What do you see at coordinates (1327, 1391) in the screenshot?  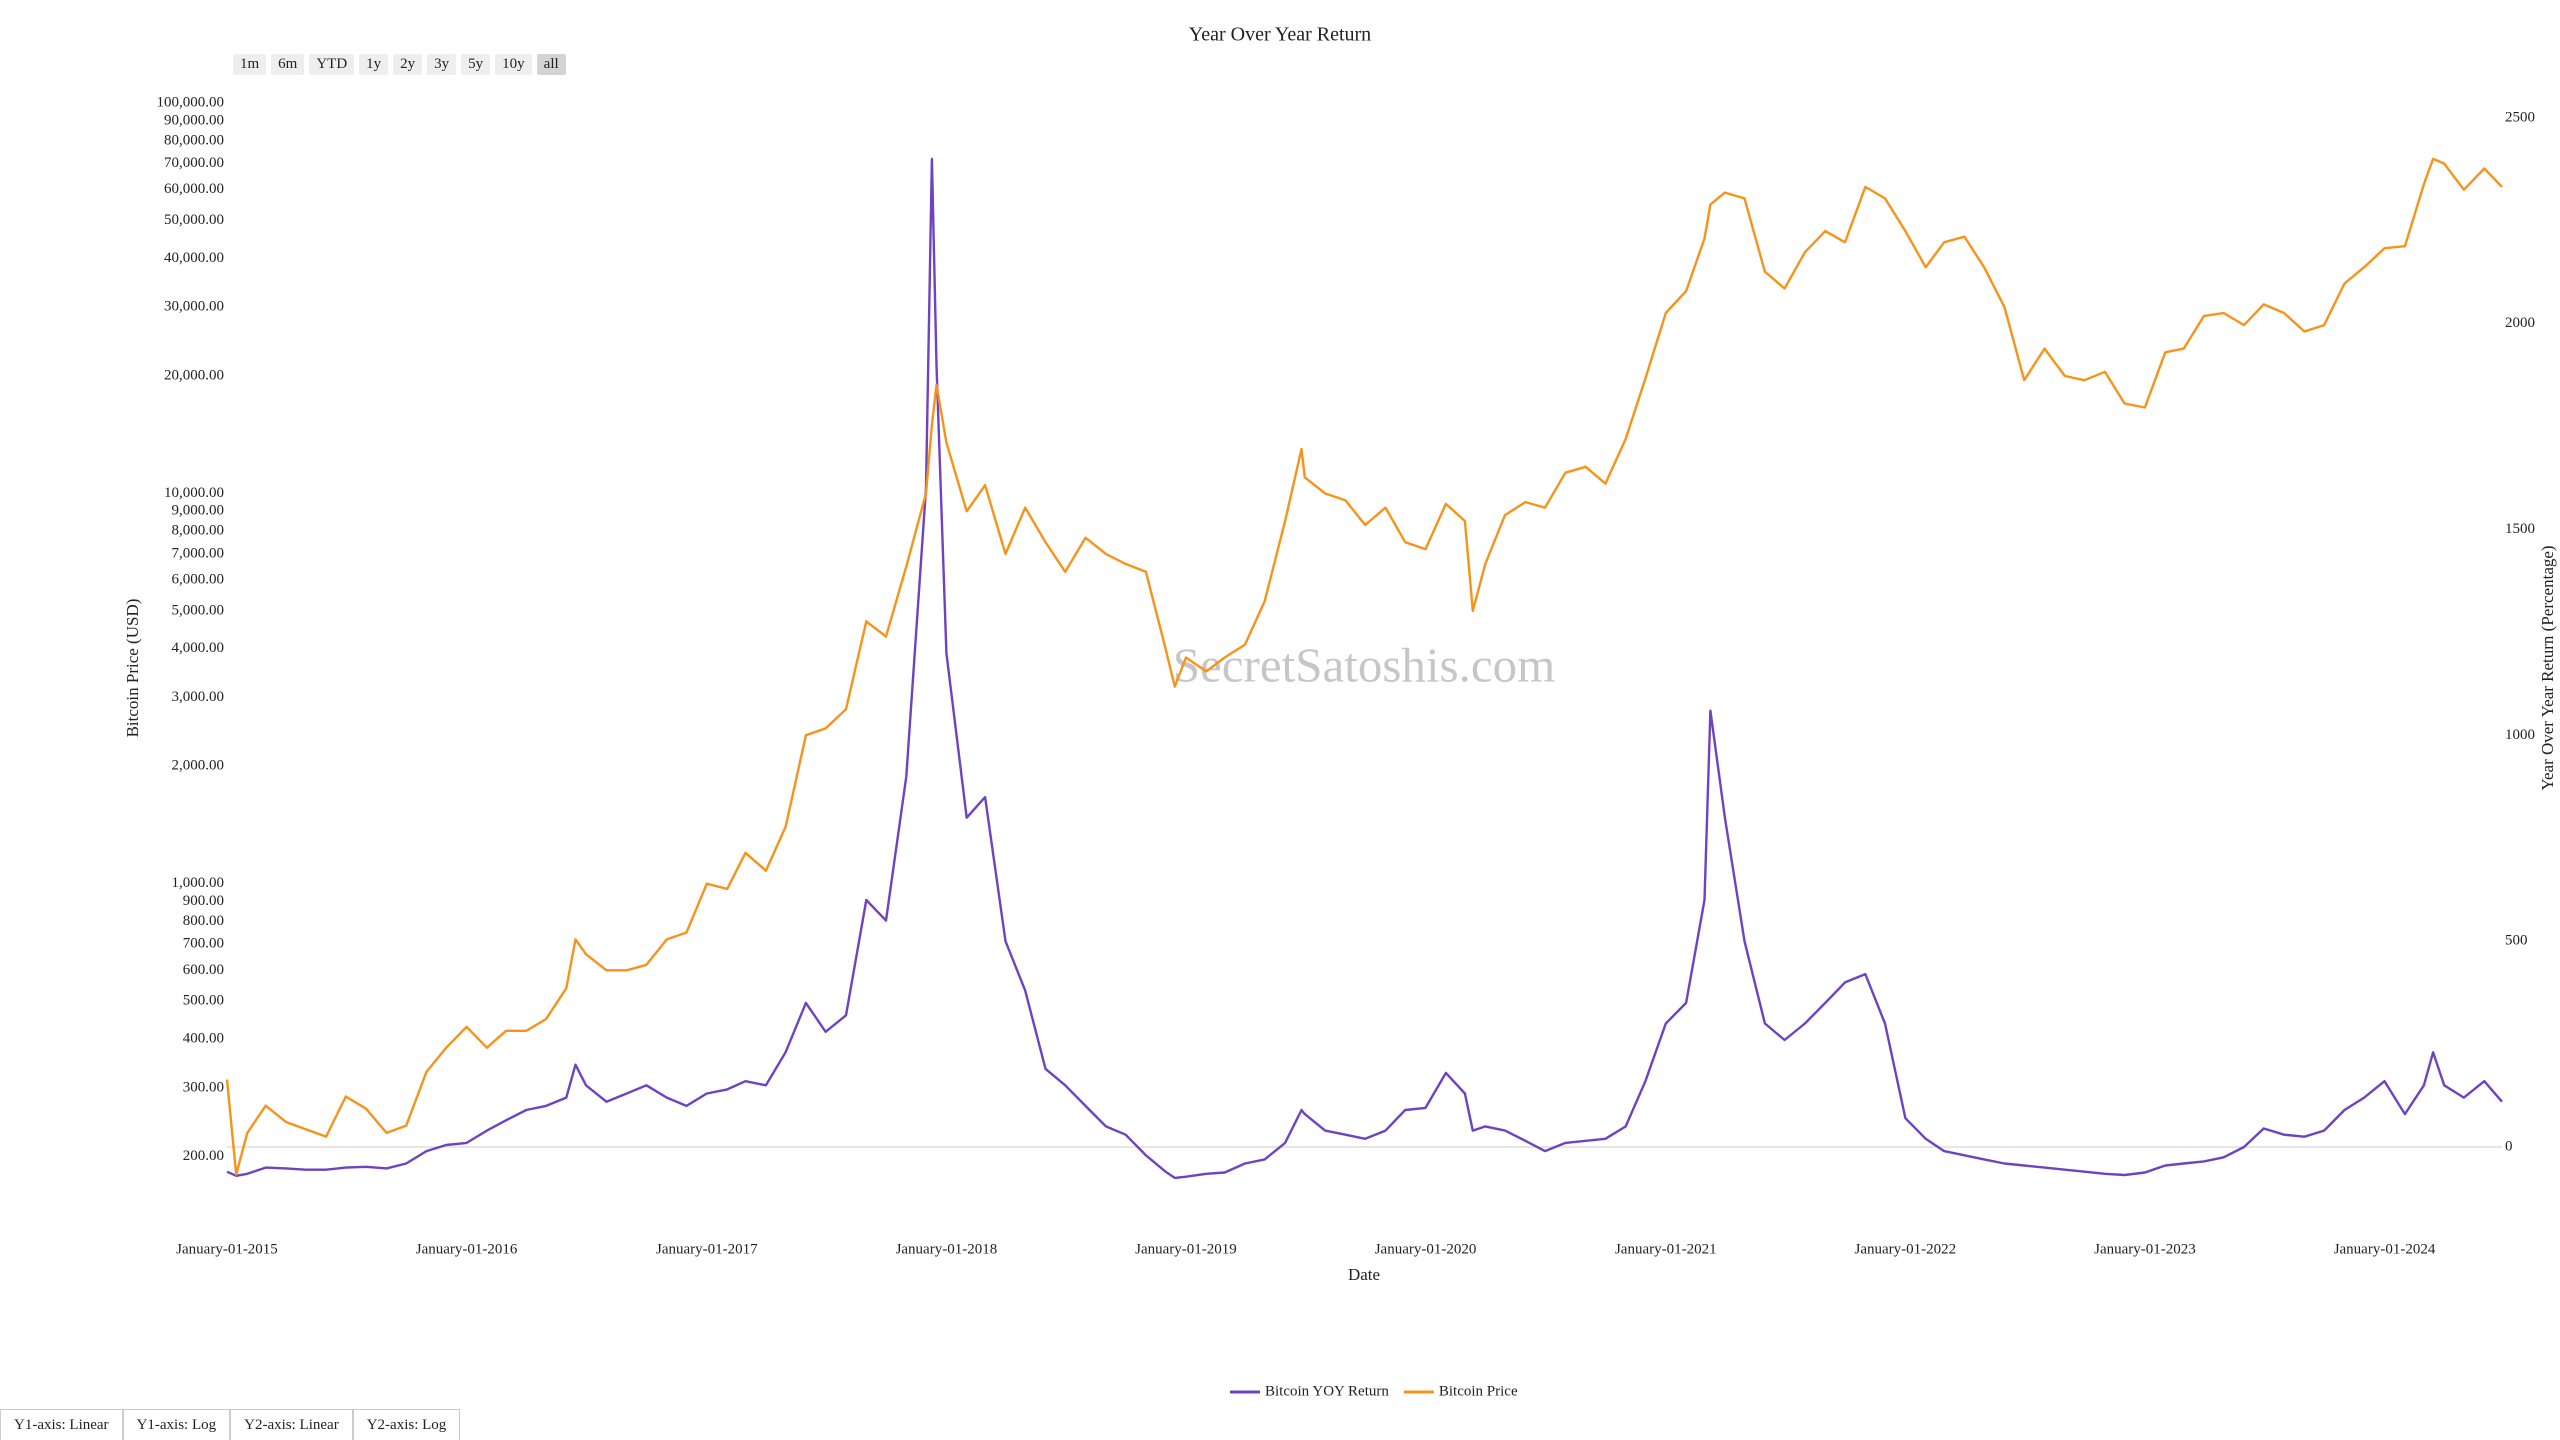 I see `legend-label: Bitcoin YOY Return` at bounding box center [1327, 1391].